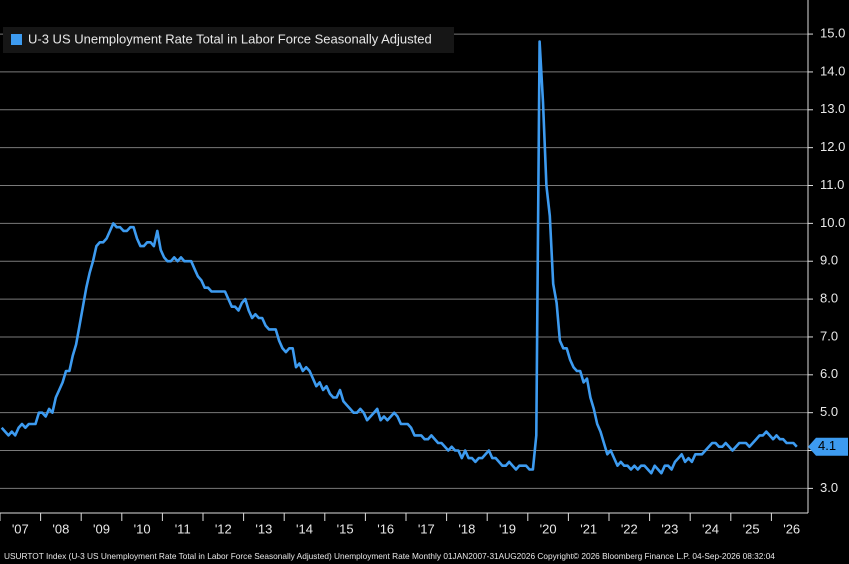  What do you see at coordinates (832, 222) in the screenshot?
I see `y-tick-label: 10.0` at bounding box center [832, 222].